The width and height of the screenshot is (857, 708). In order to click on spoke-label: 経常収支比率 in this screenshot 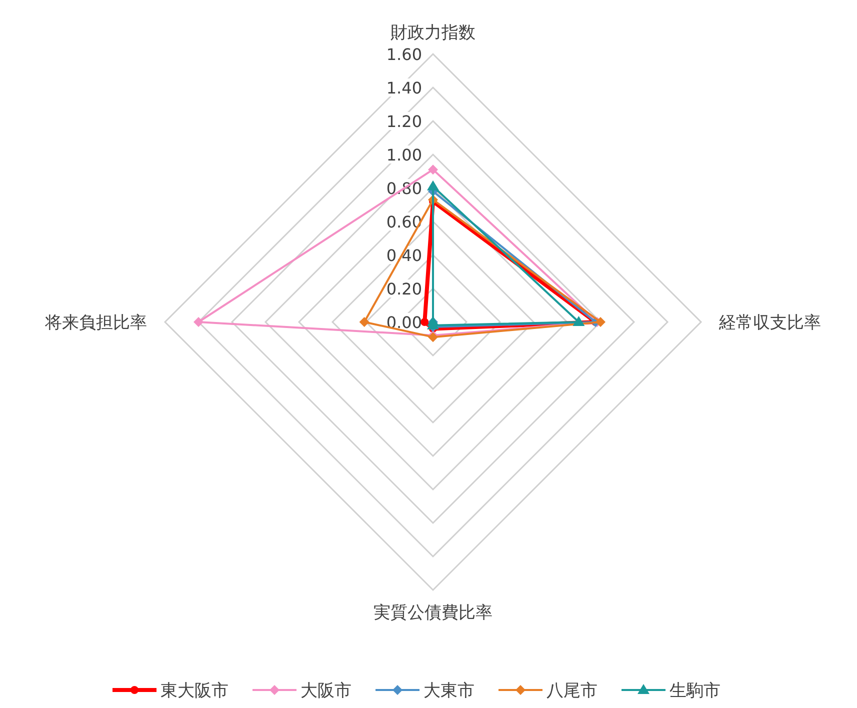, I will do `click(769, 323)`.